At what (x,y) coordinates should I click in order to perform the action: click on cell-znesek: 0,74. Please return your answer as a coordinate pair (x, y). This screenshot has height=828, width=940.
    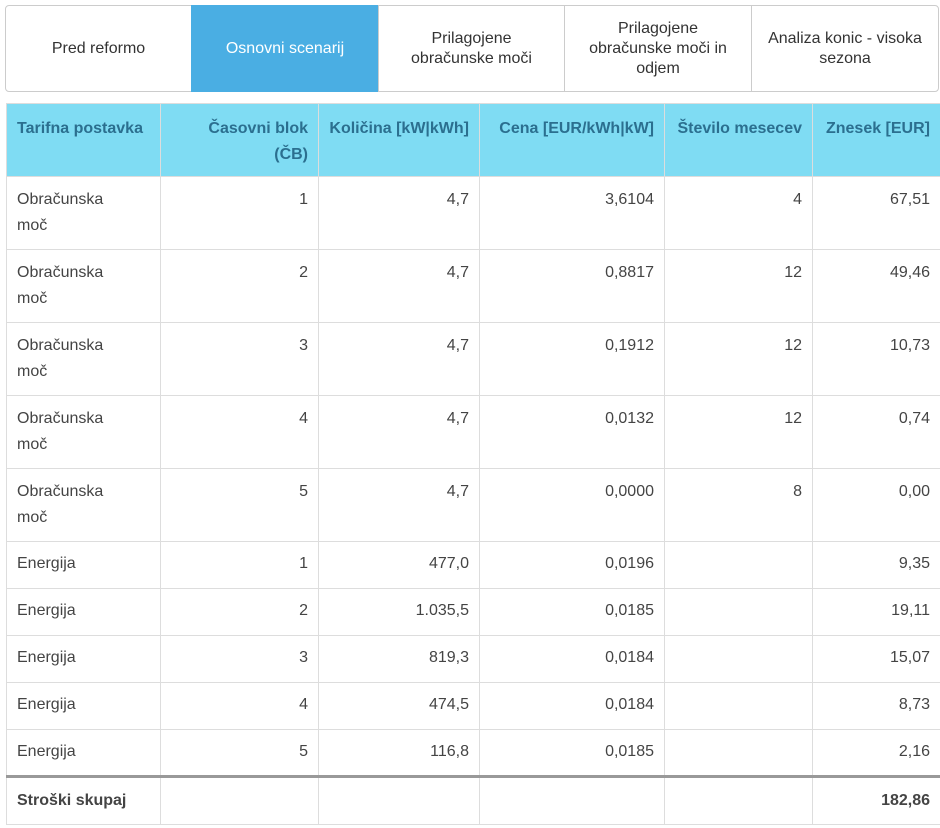
    Looking at the image, I should click on (876, 432).